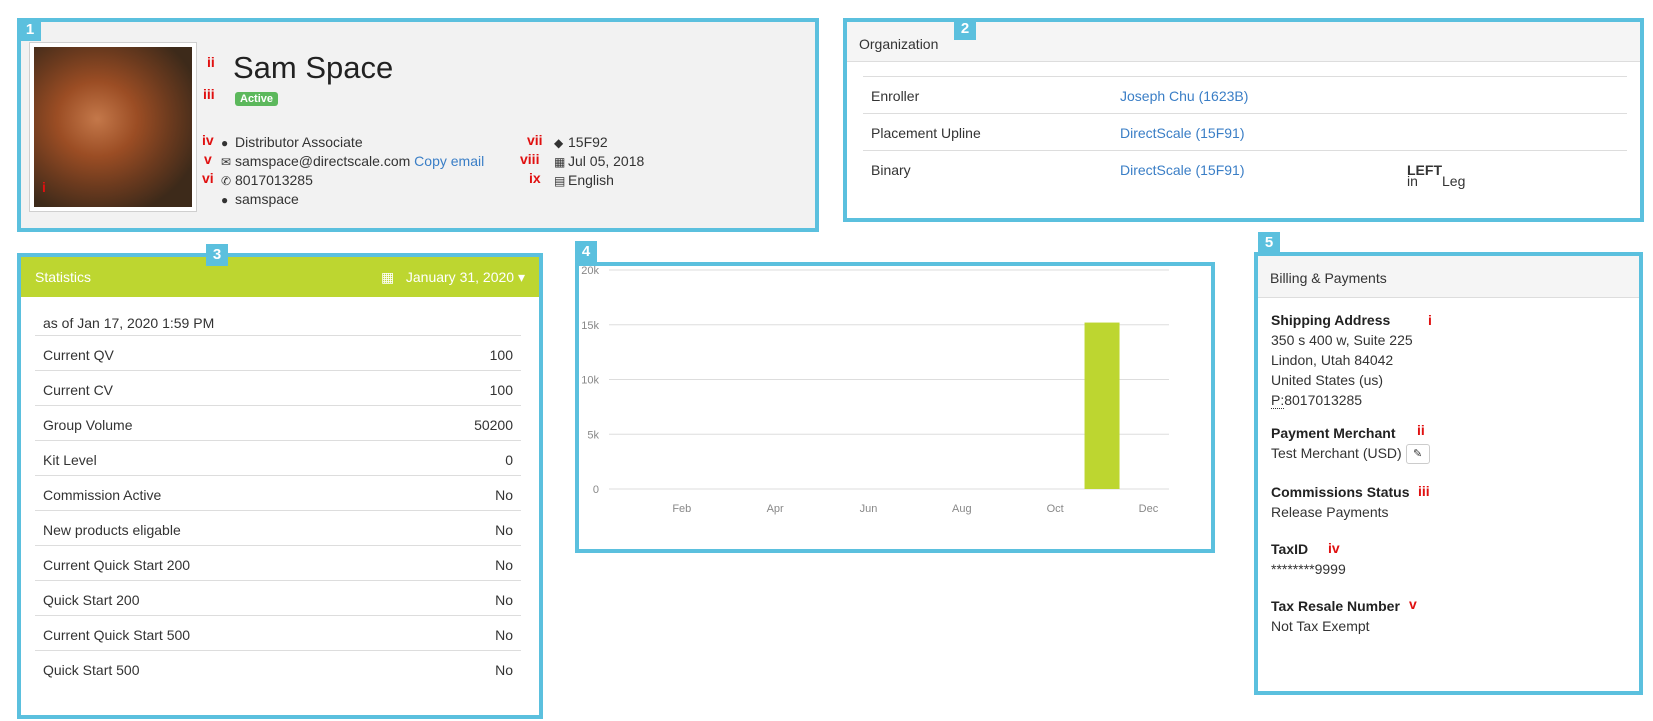 Image resolution: width=1653 pixels, height=721 pixels. I want to click on org-row: Binary DirectScale (15F91) in LEFT Leg, so click(1245, 169).